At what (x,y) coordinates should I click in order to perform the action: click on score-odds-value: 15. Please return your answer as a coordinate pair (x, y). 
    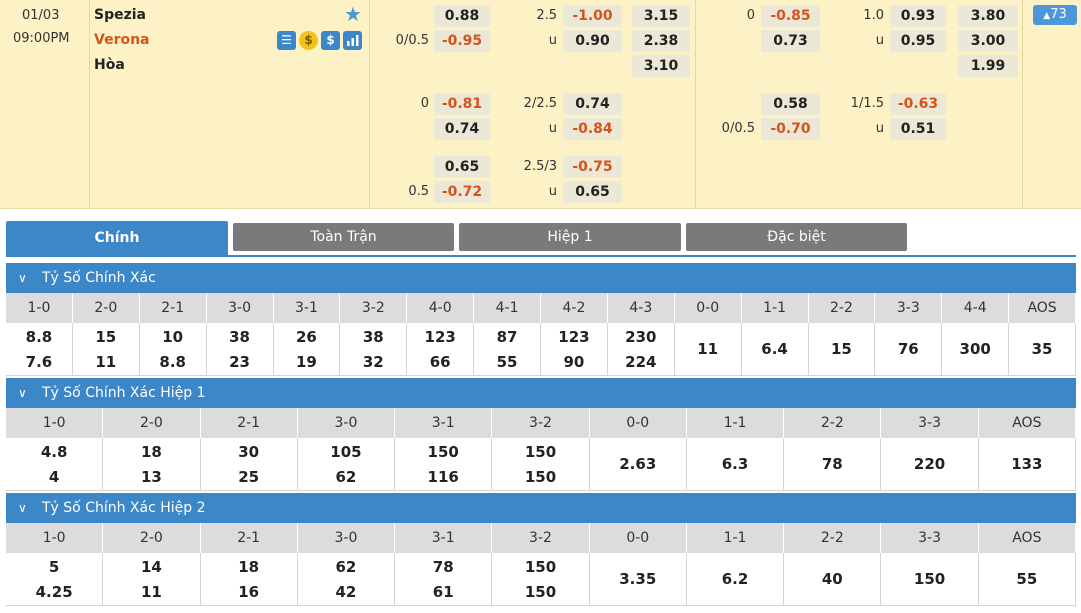
    Looking at the image, I should click on (841, 349).